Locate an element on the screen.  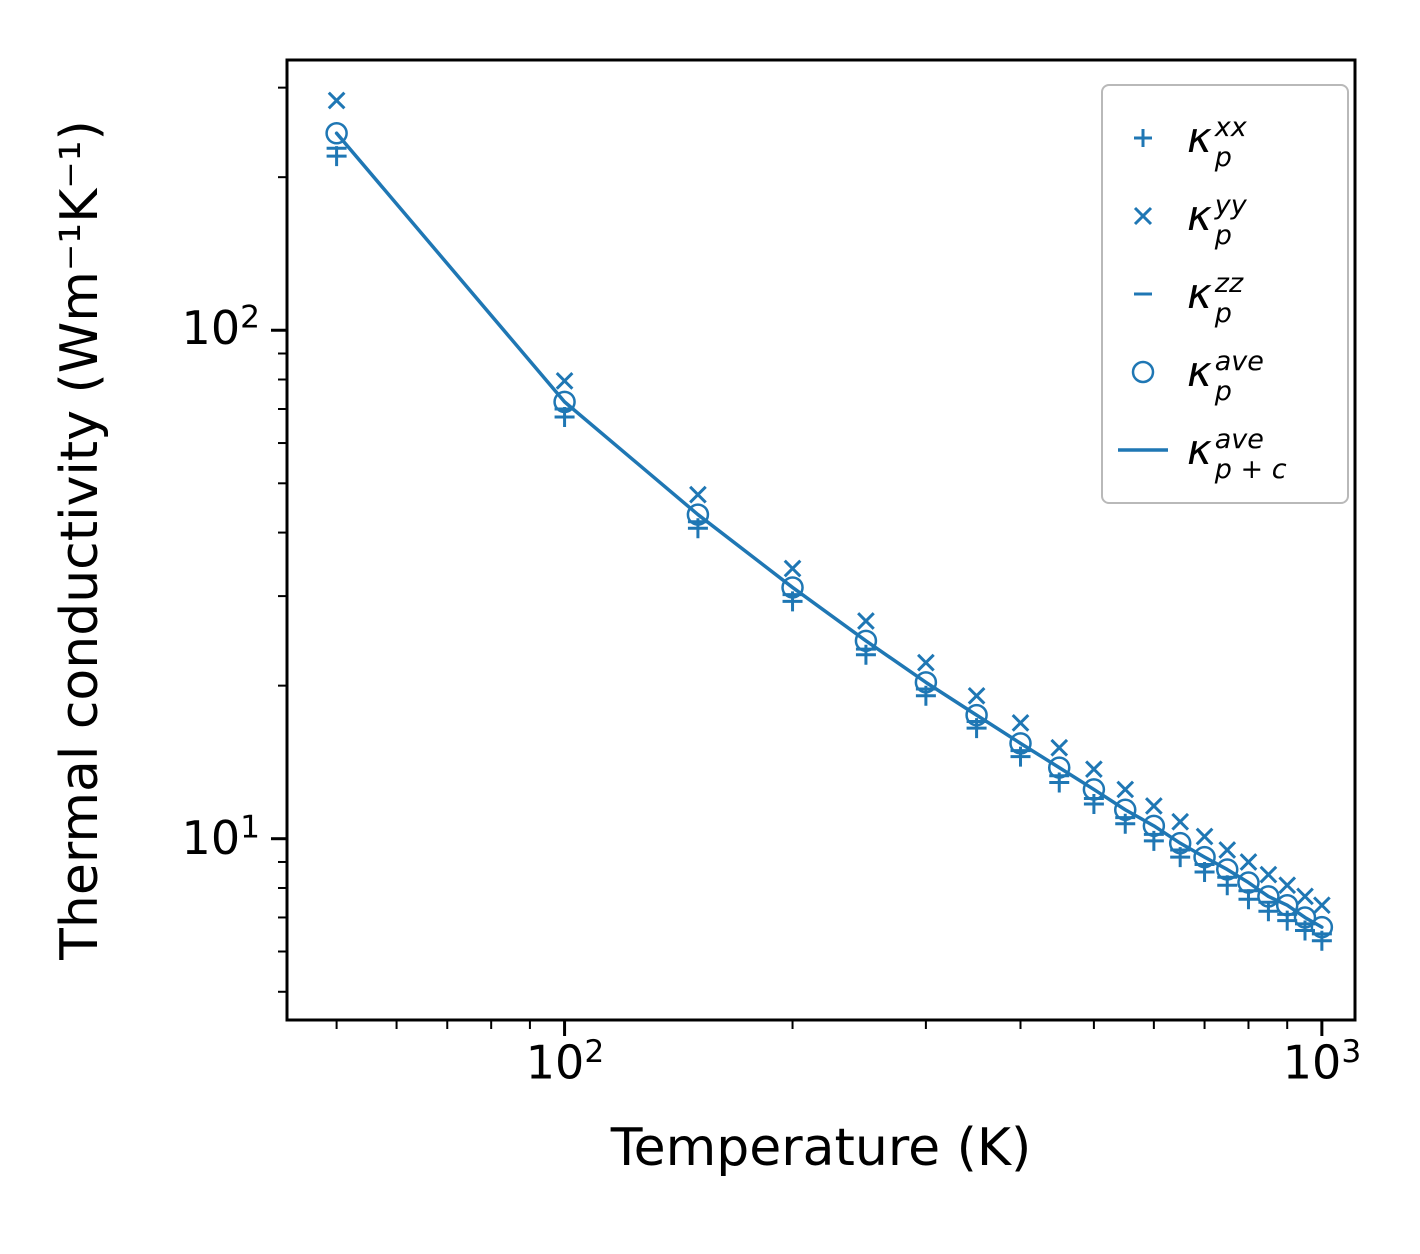
line-marker-icon is located at coordinates (1143, 450).